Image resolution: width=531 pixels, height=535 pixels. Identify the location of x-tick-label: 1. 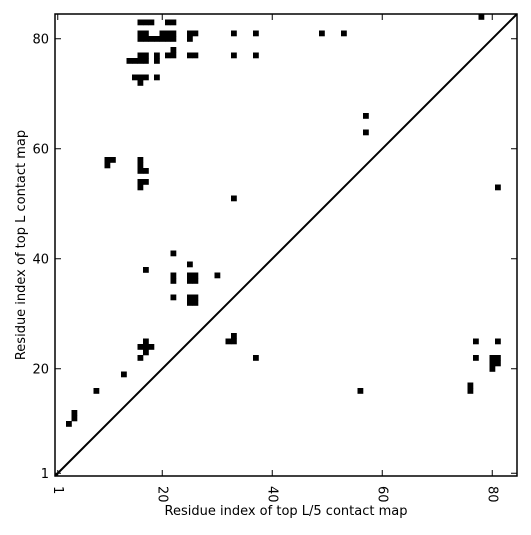
(57, 490).